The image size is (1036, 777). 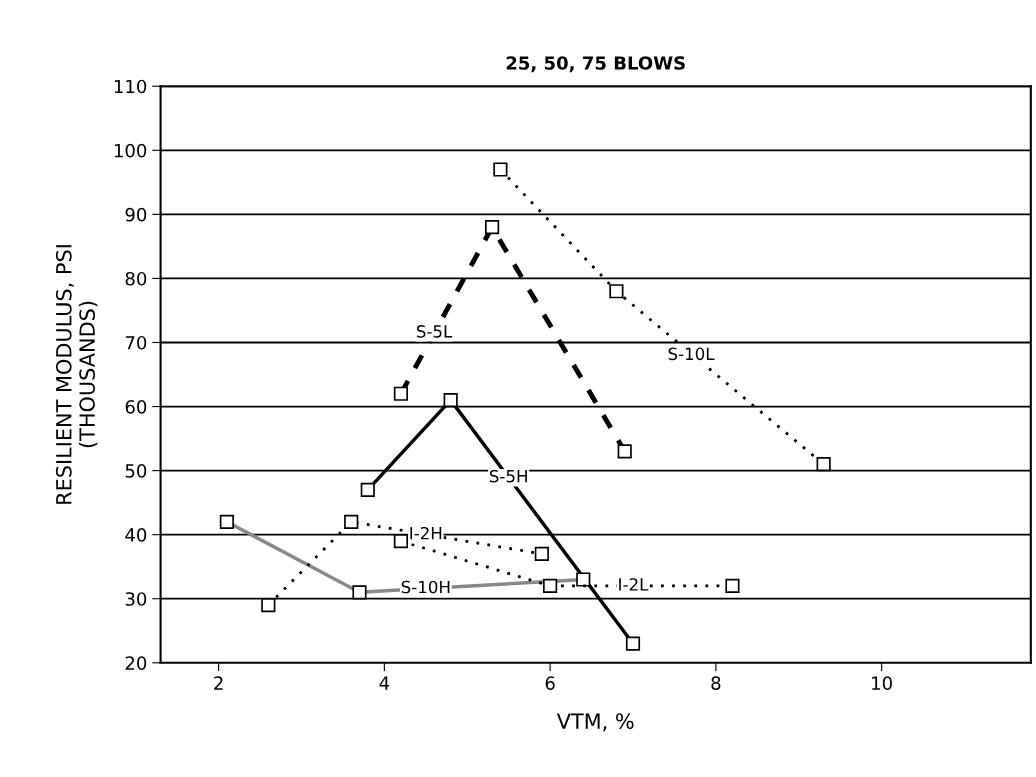 I want to click on y-tick-label: 70, so click(x=136, y=342).